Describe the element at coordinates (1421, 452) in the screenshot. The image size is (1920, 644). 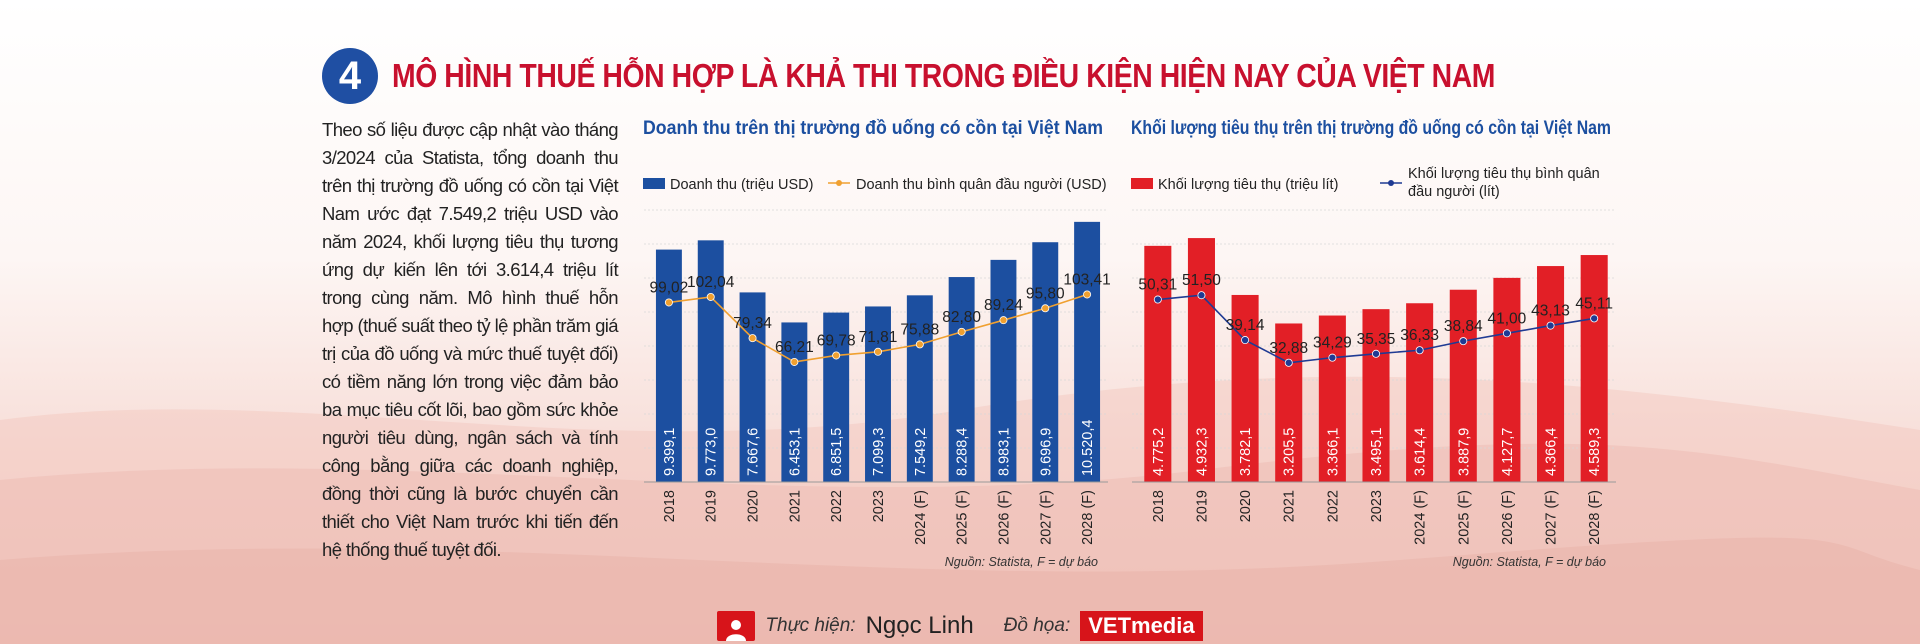
I see `bar-value-label: 3.614,4` at that location.